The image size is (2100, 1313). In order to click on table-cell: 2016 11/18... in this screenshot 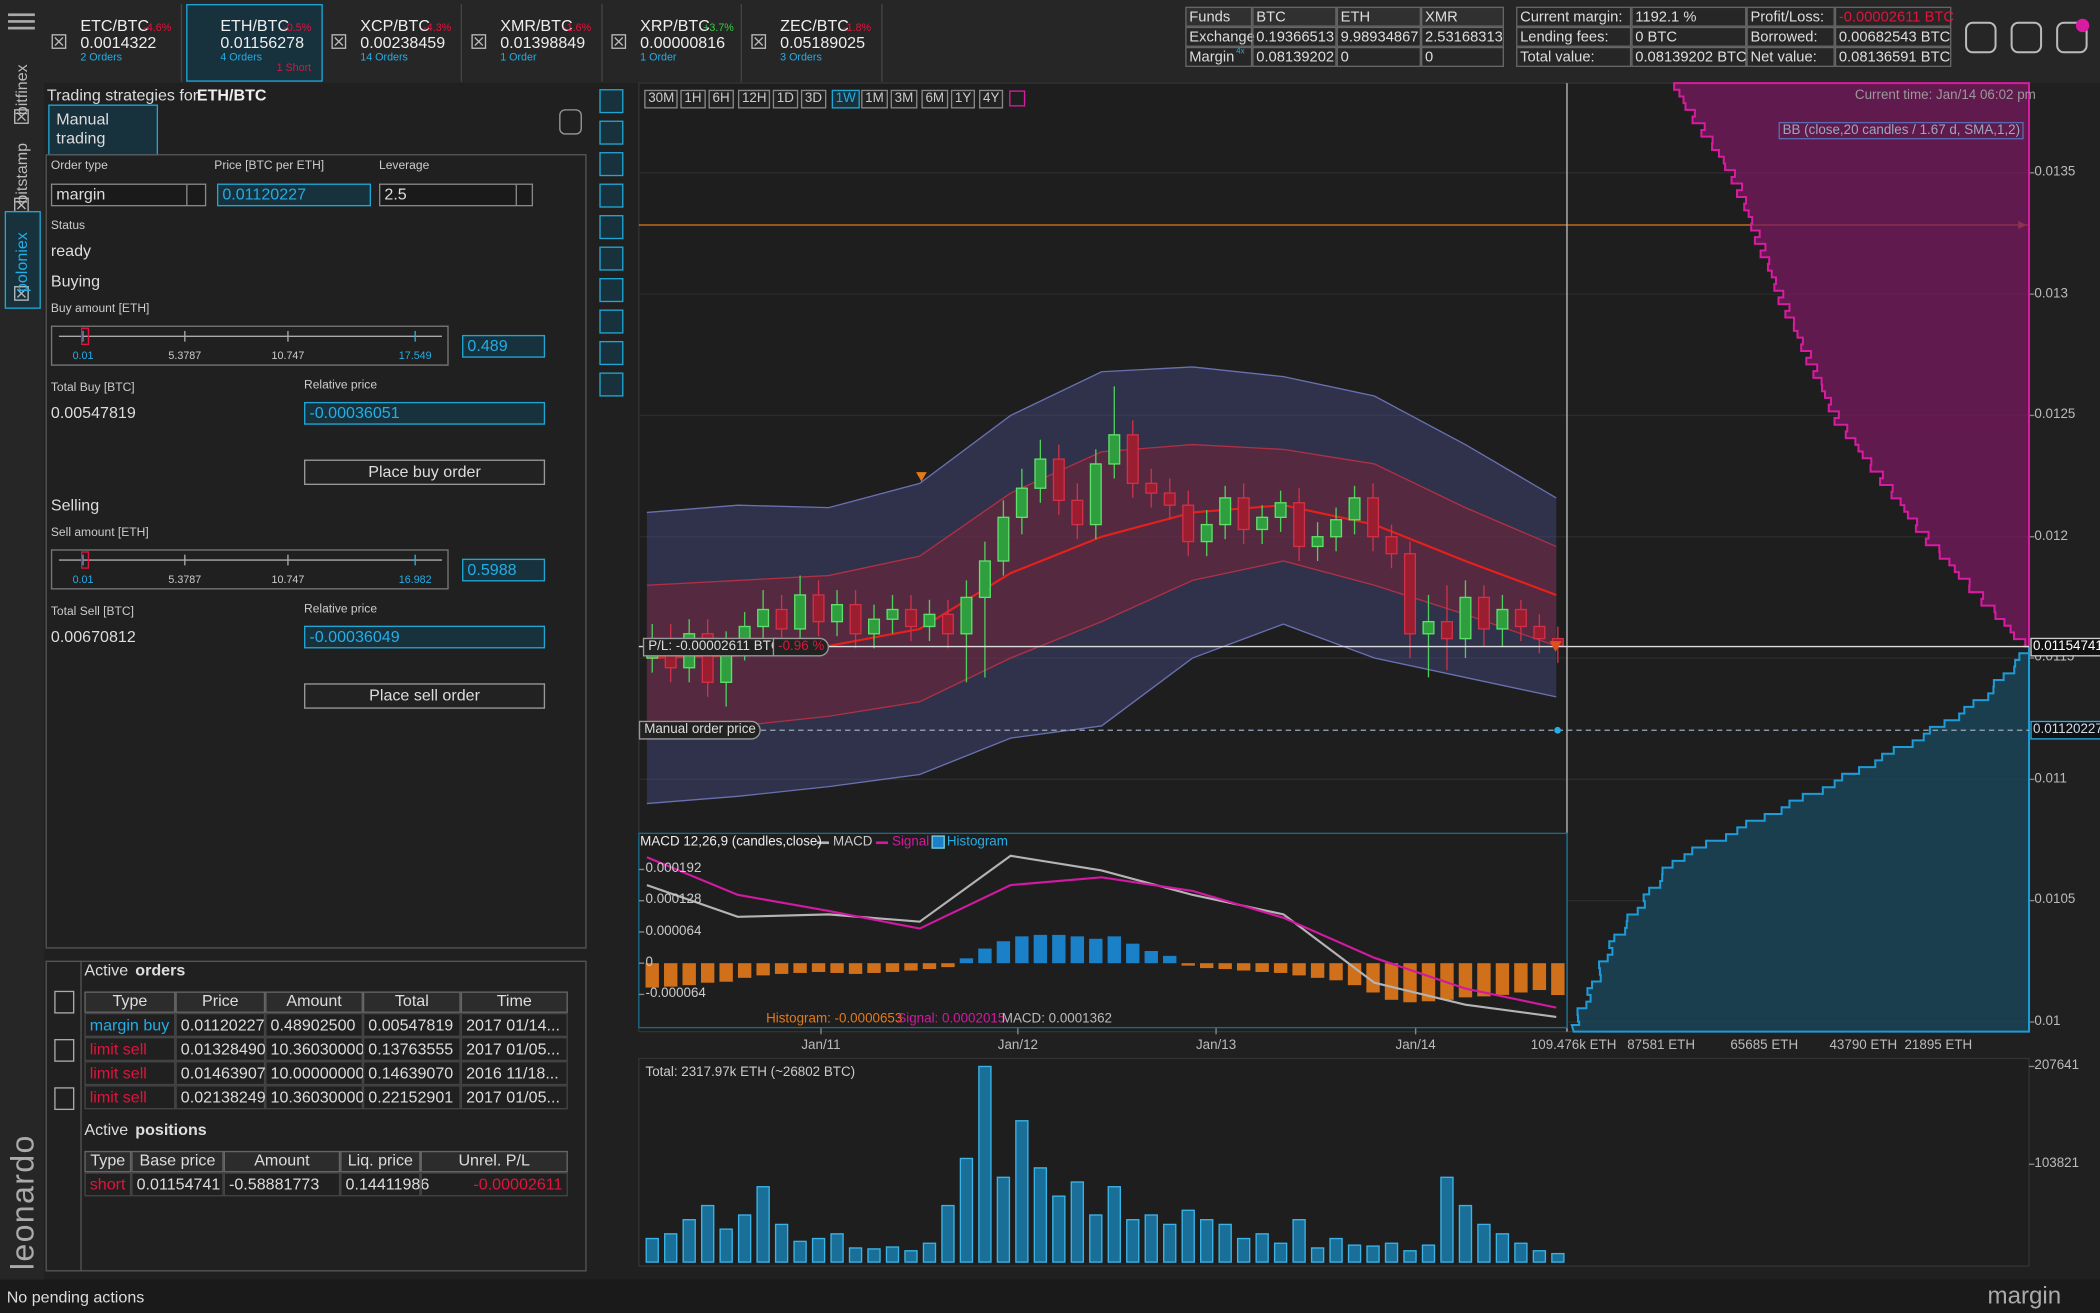, I will do `click(514, 1073)`.